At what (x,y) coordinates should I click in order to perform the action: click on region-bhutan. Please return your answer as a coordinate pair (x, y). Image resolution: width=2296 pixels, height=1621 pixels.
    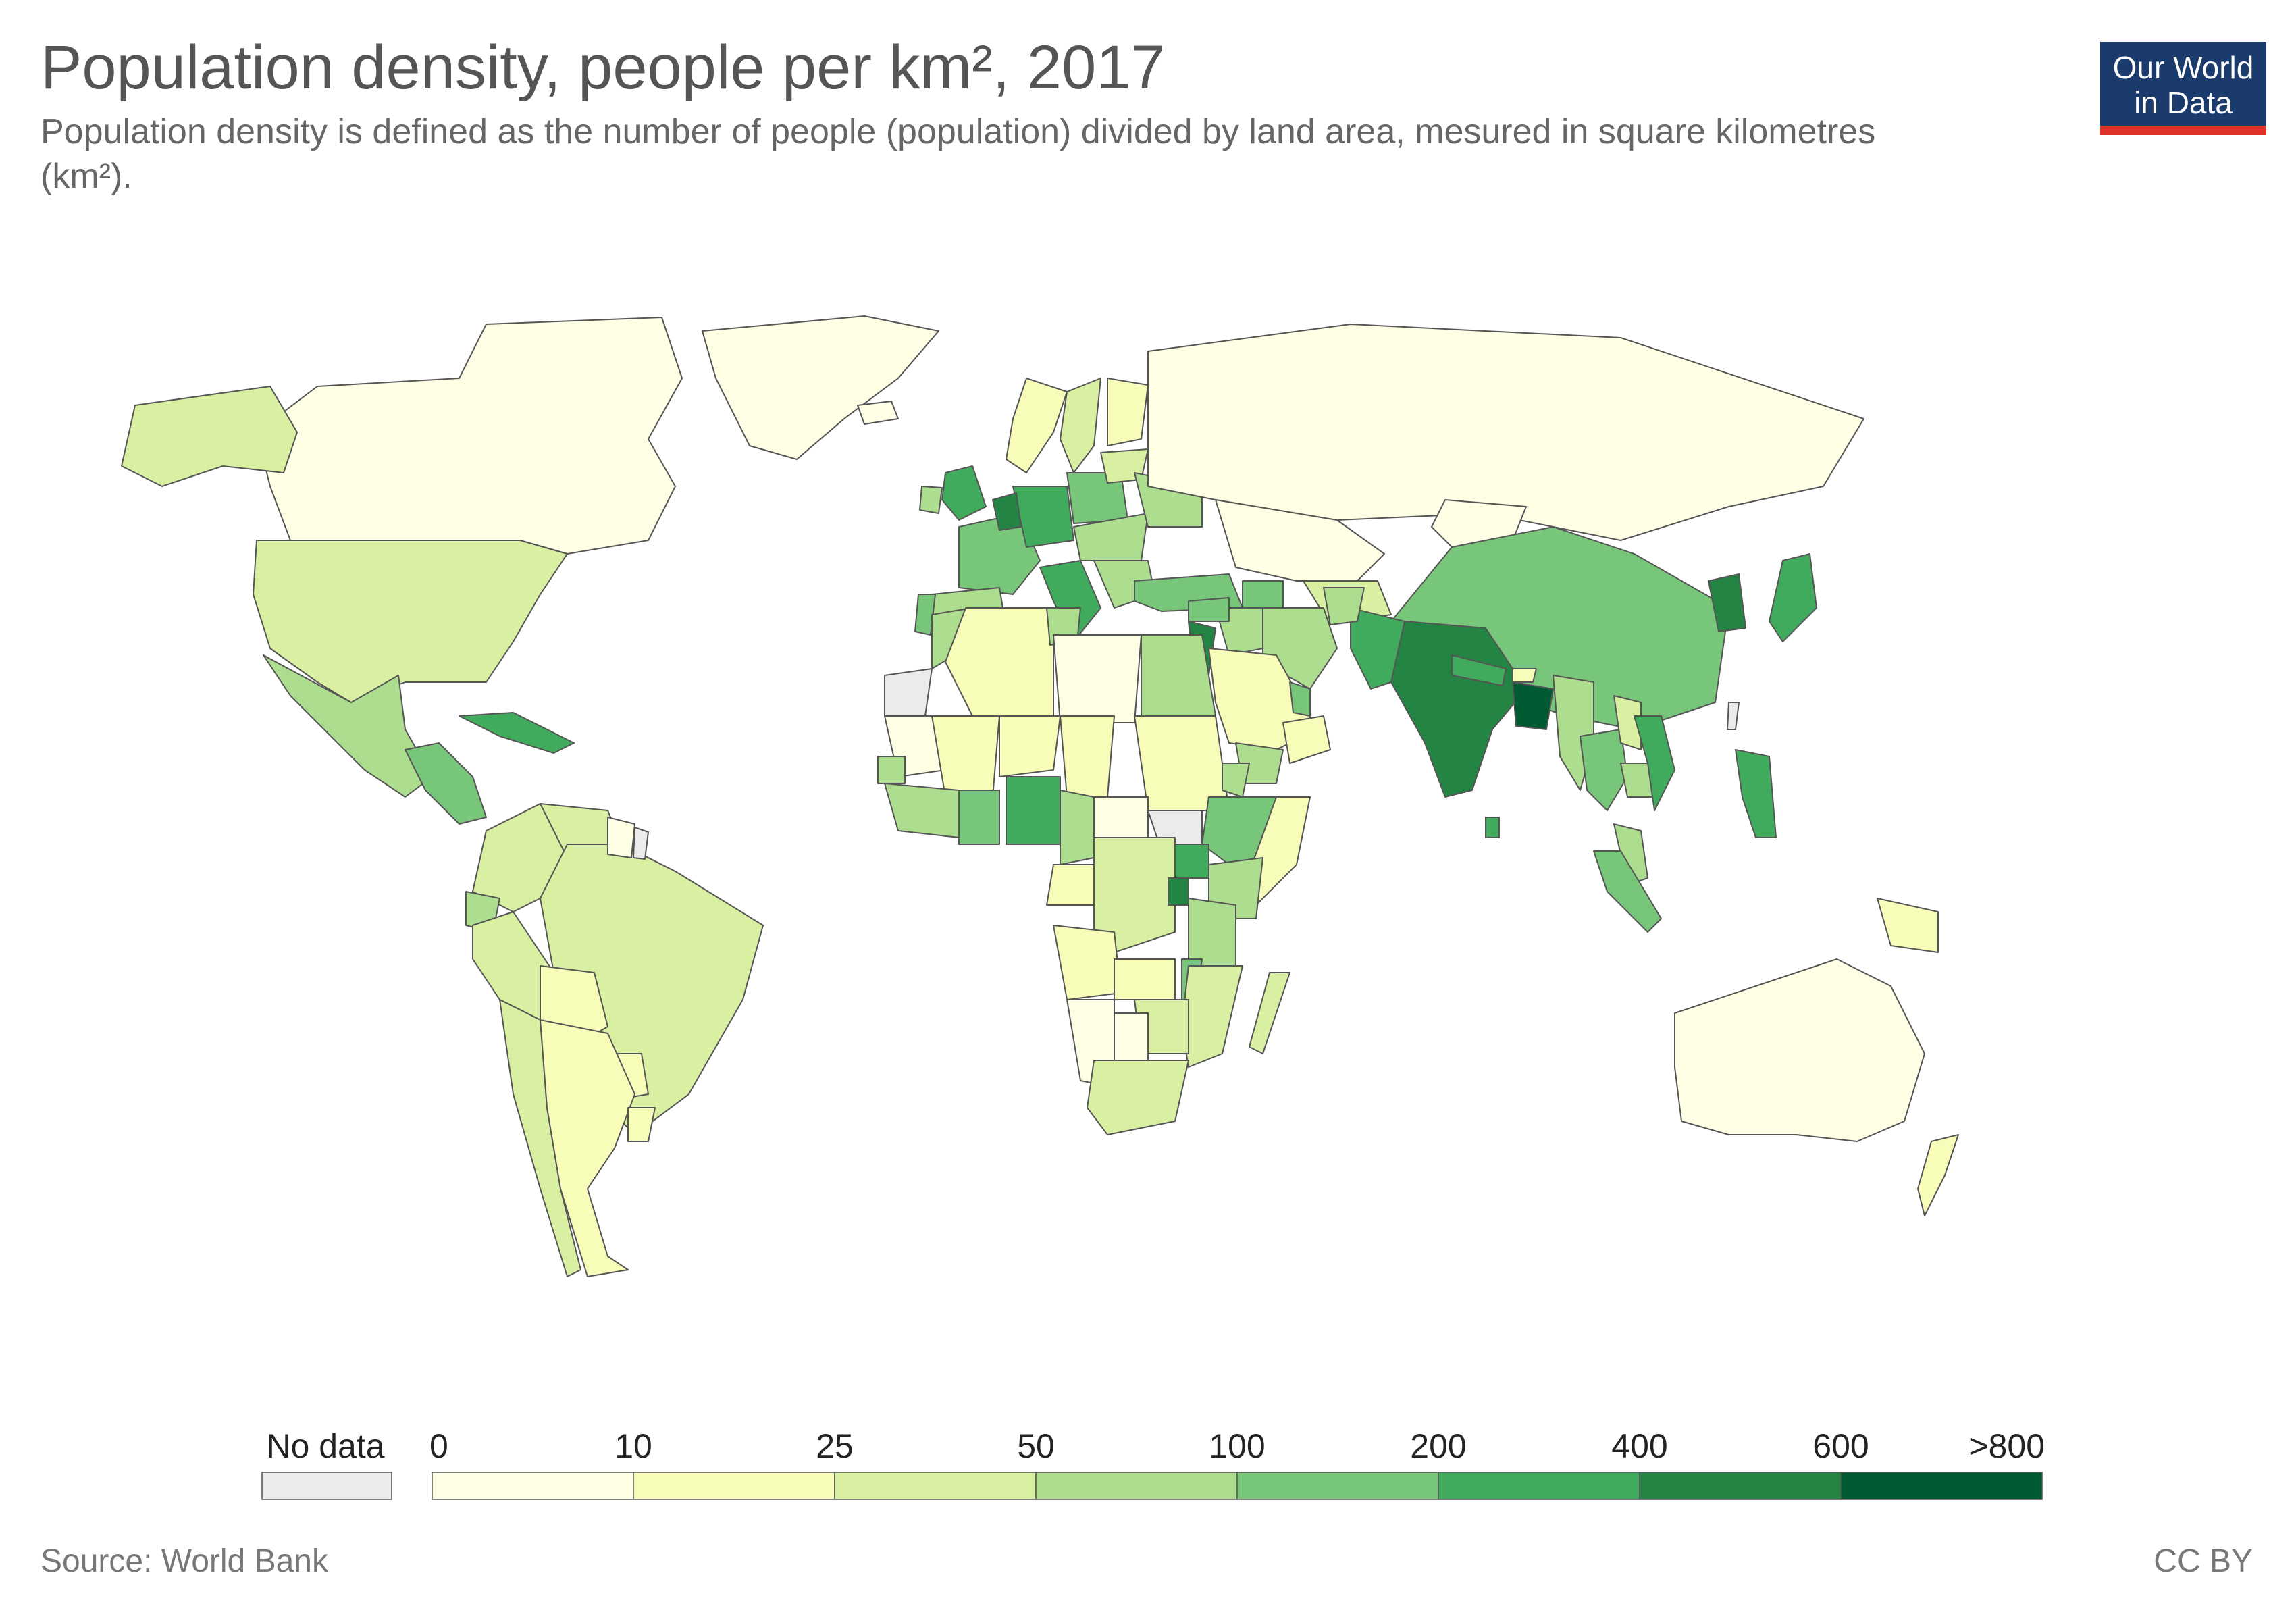
    Looking at the image, I should click on (1524, 675).